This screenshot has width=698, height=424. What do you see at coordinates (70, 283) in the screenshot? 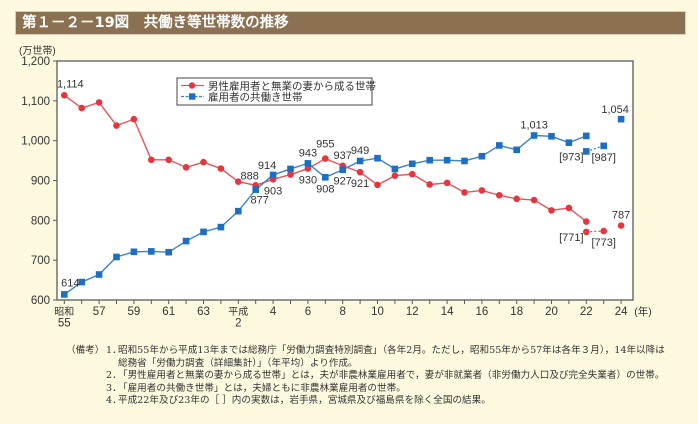
I see `data-label: 614` at bounding box center [70, 283].